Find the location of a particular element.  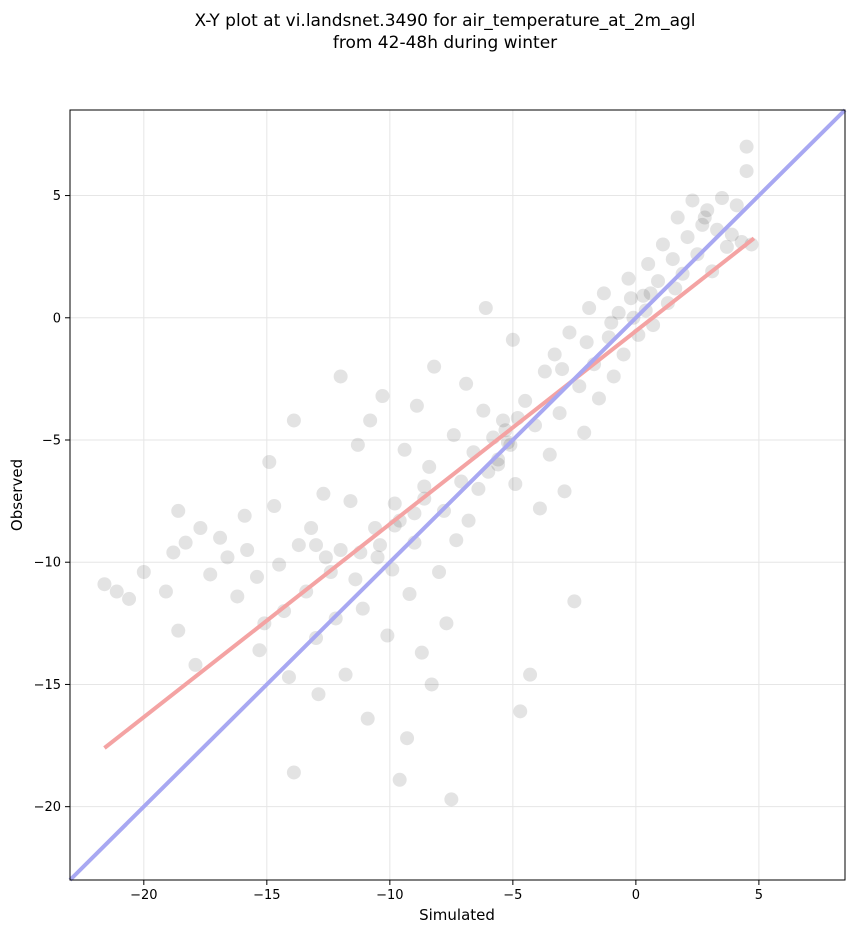

y-tick-label: −15 is located at coordinates (47, 685).